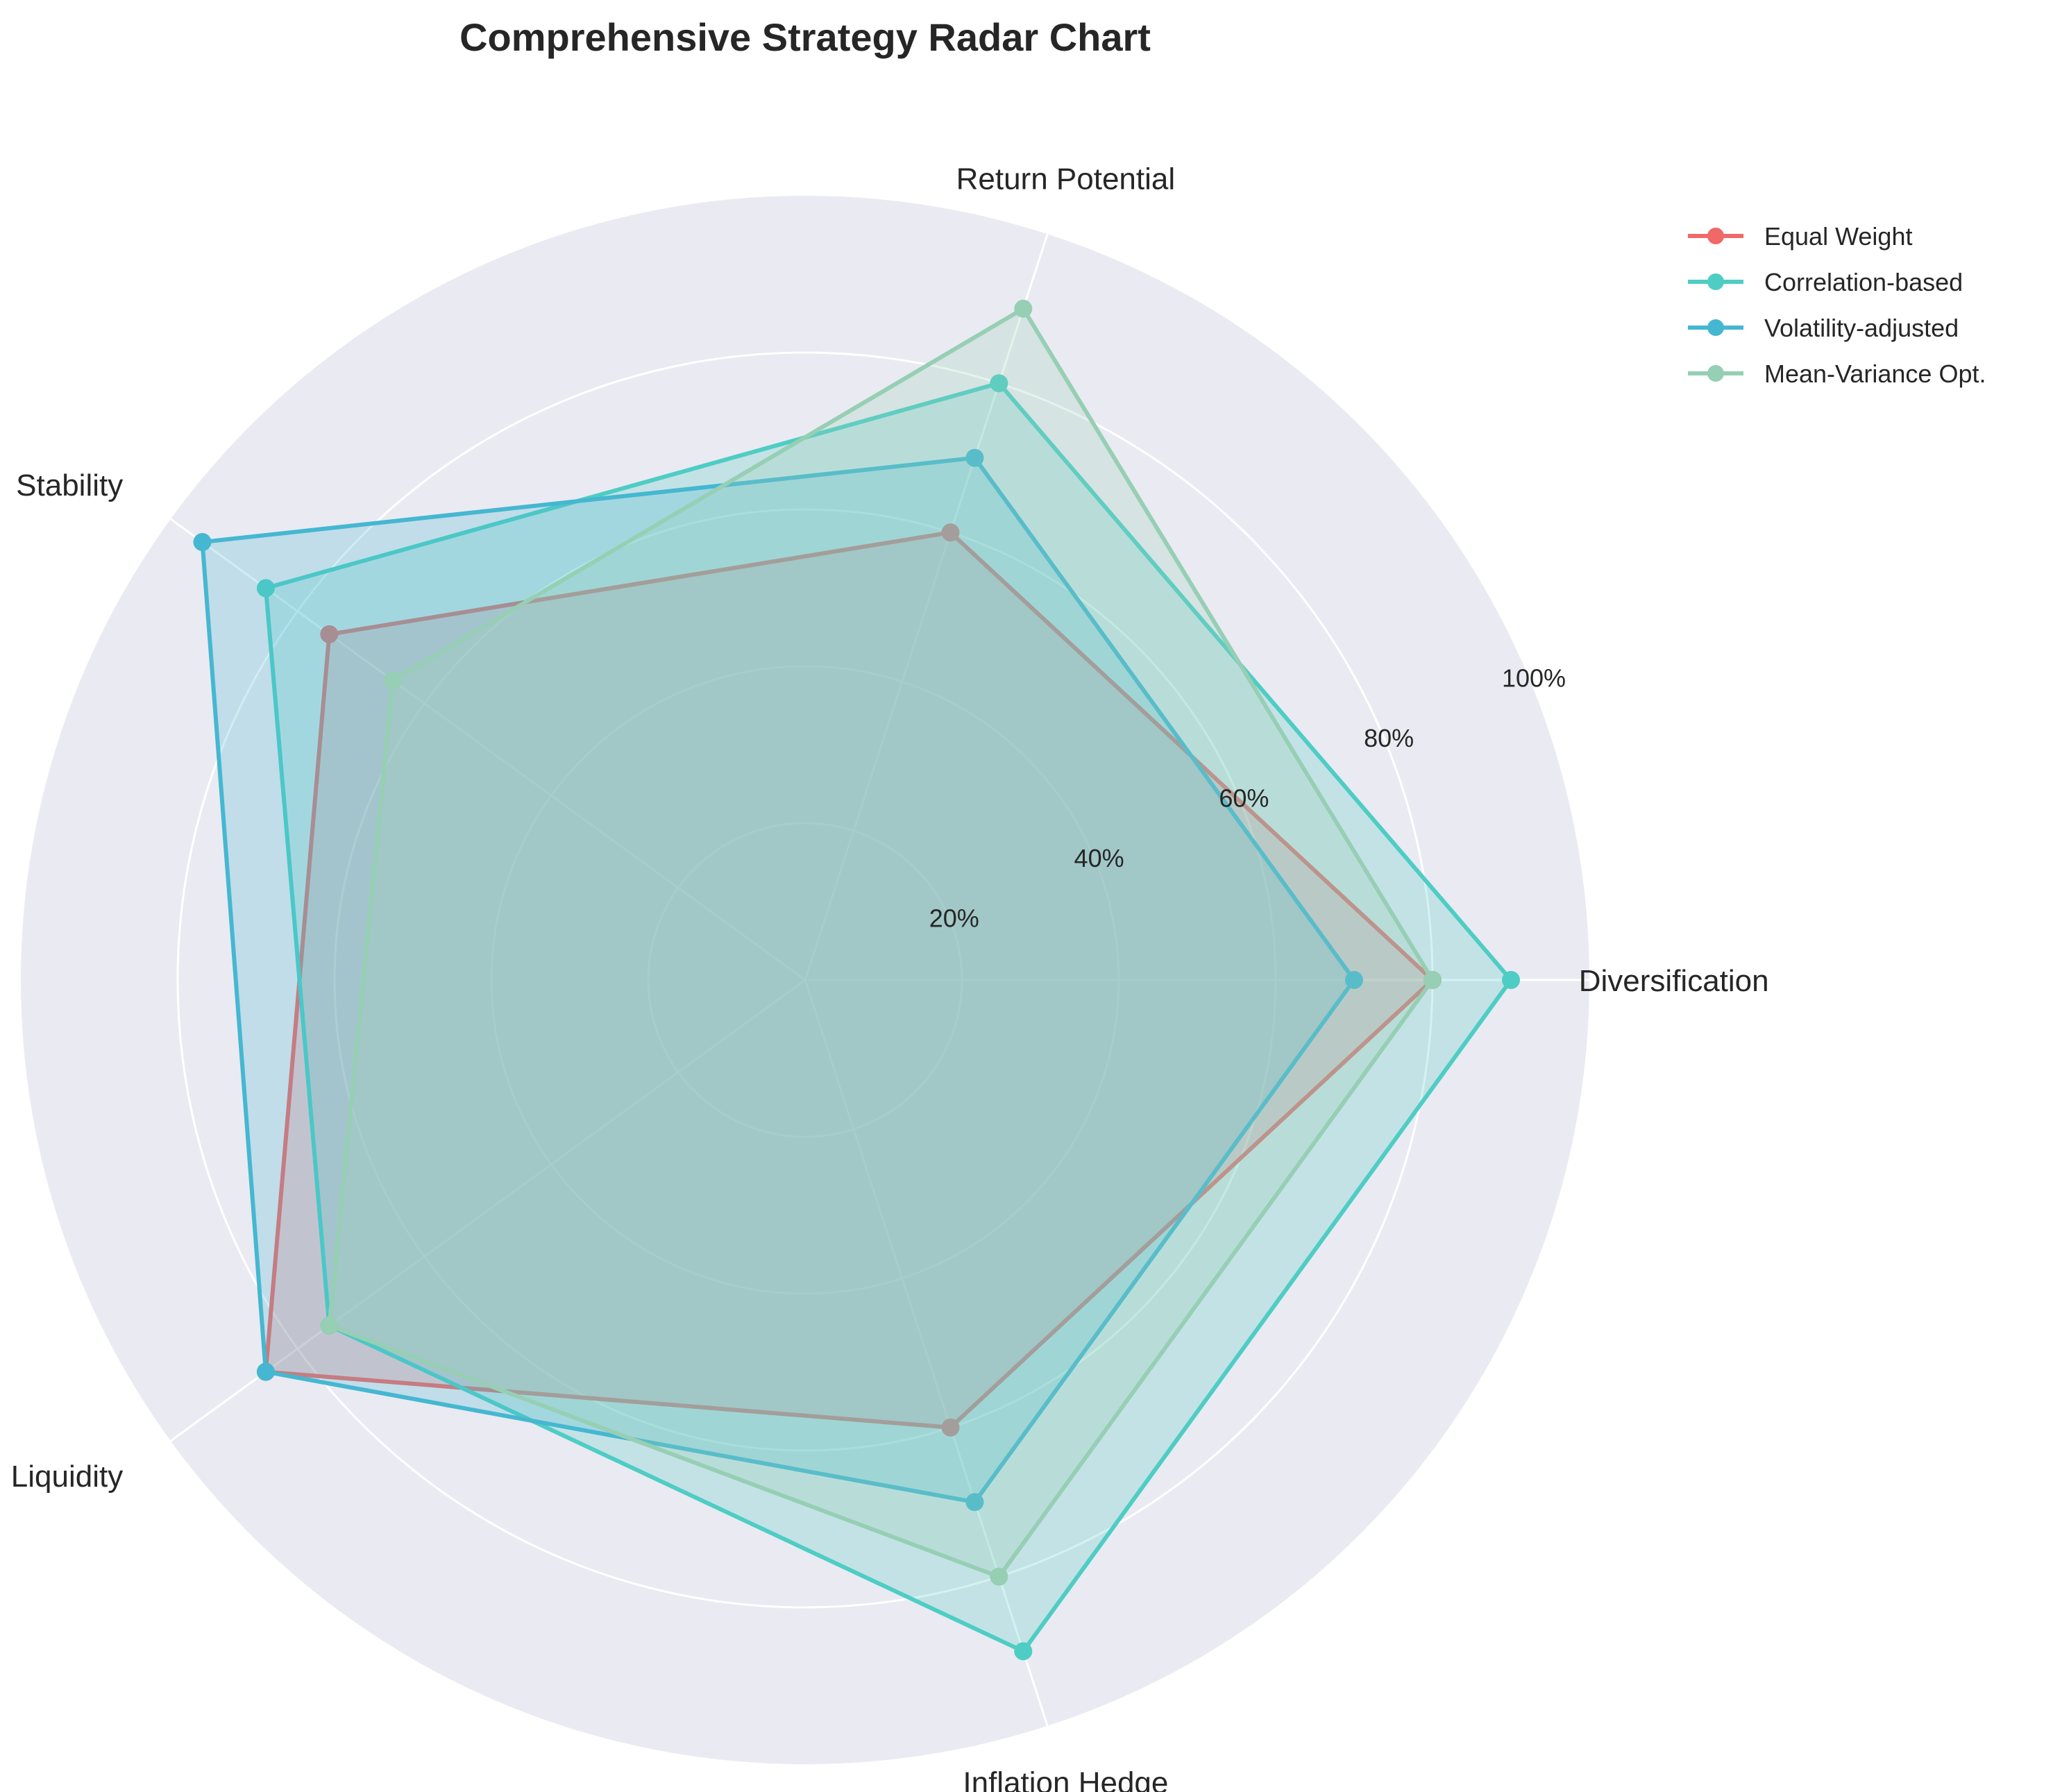 The height and width of the screenshot is (1792, 2053). What do you see at coordinates (1863, 282) in the screenshot?
I see `legend-label-1: Correlation-based` at bounding box center [1863, 282].